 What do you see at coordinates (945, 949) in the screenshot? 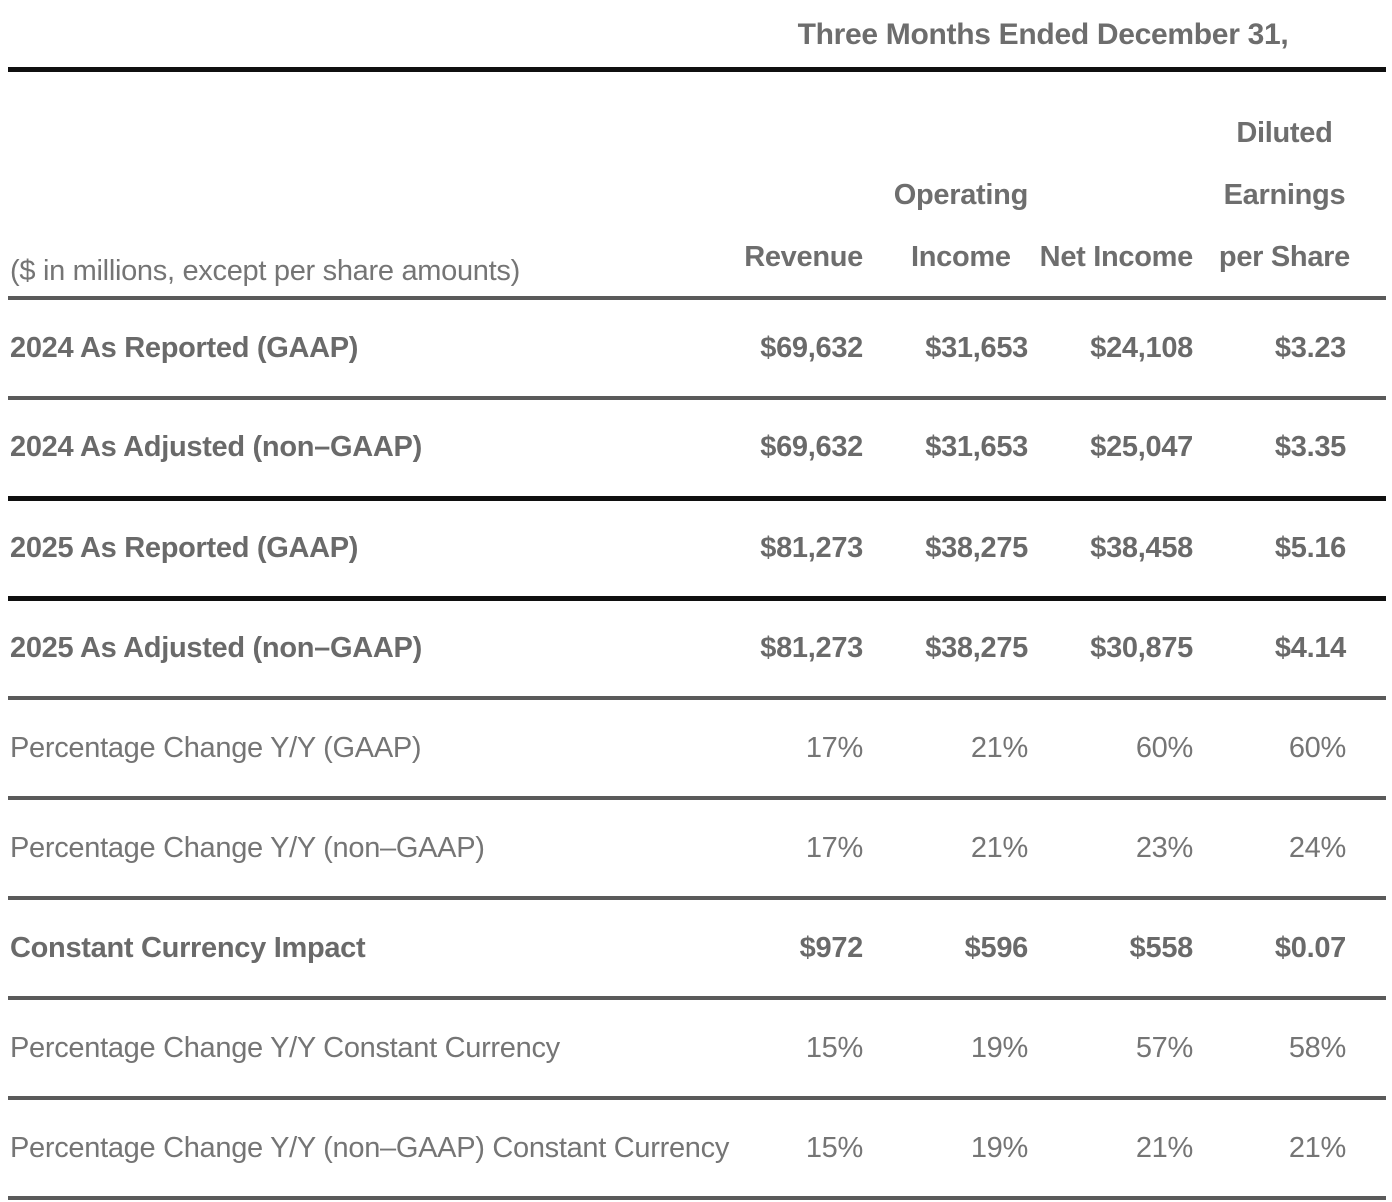
I see `value-operating-income: $596` at bounding box center [945, 949].